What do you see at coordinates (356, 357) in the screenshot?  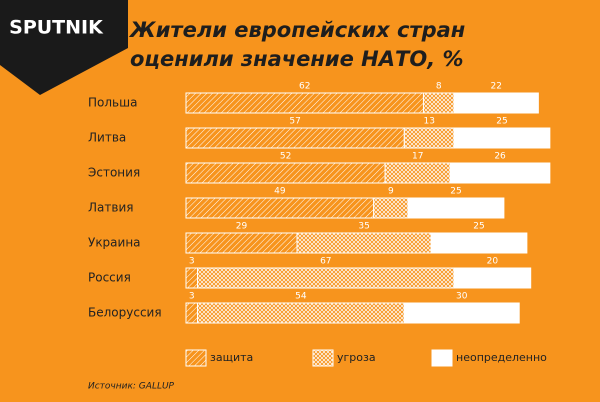 I see `legend-label: угроза` at bounding box center [356, 357].